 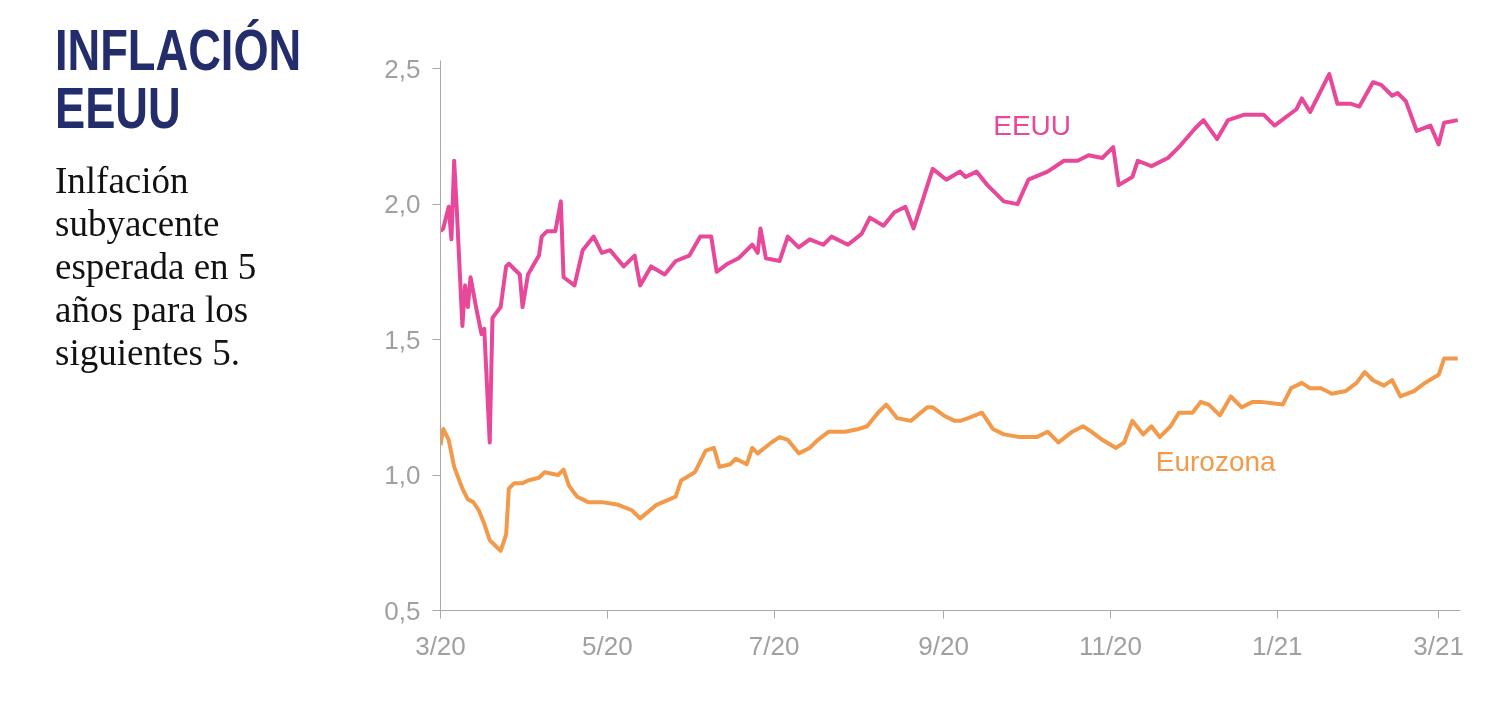 I want to click on x-tick-label: 3/20, so click(x=440, y=645).